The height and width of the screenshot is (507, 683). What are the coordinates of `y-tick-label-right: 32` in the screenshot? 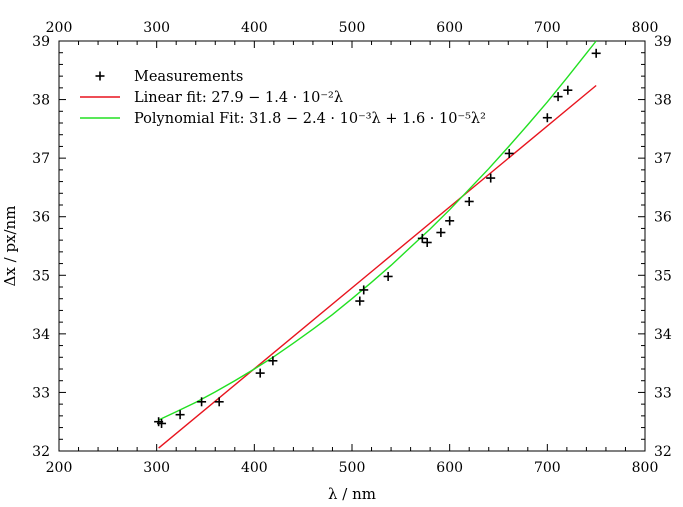 It's located at (663, 452).